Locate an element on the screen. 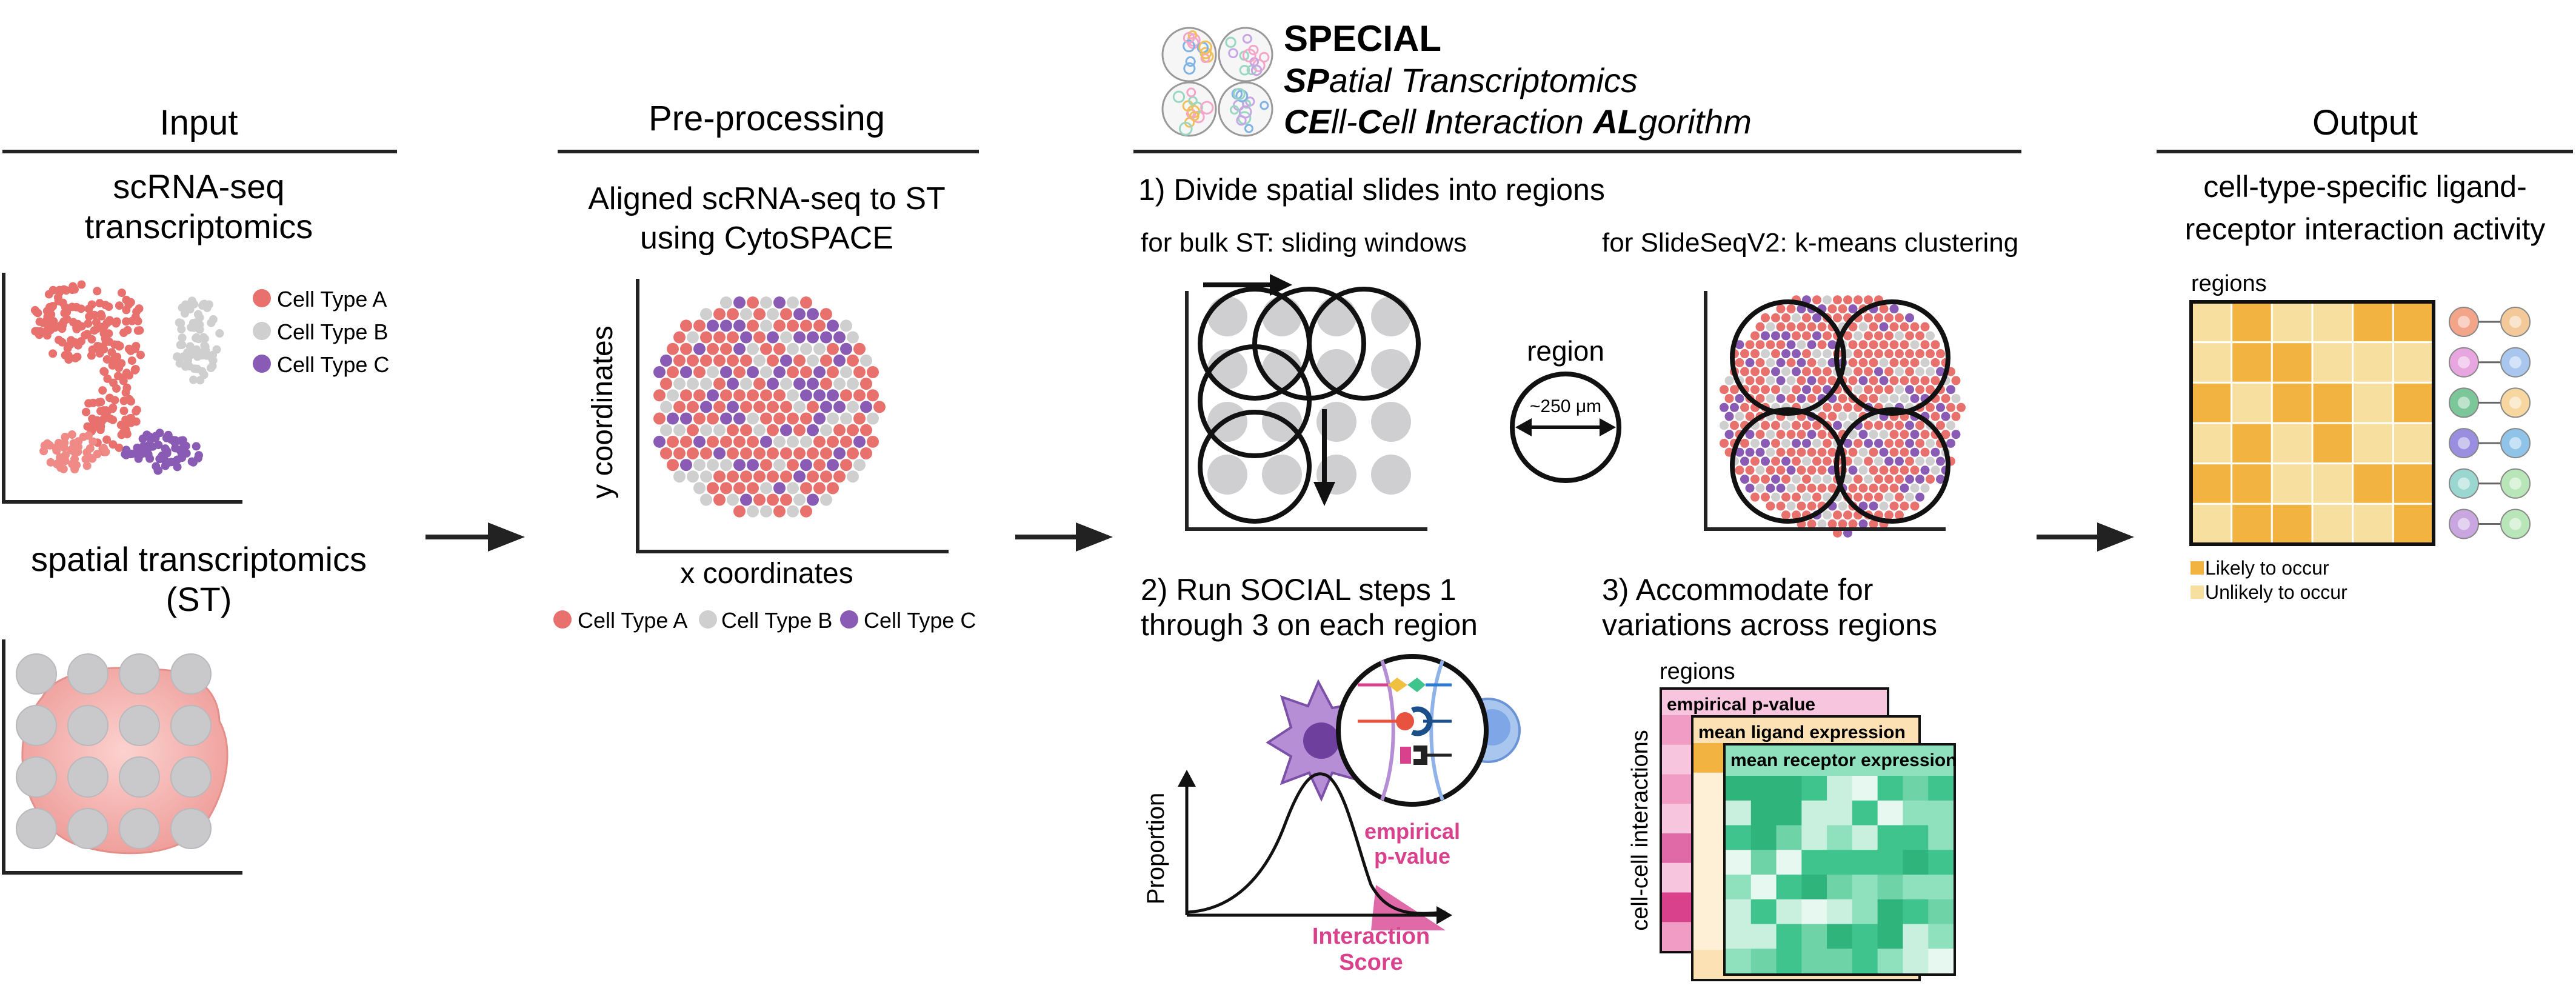  aligned-ylabel: y coordinates is located at coordinates (603, 412).